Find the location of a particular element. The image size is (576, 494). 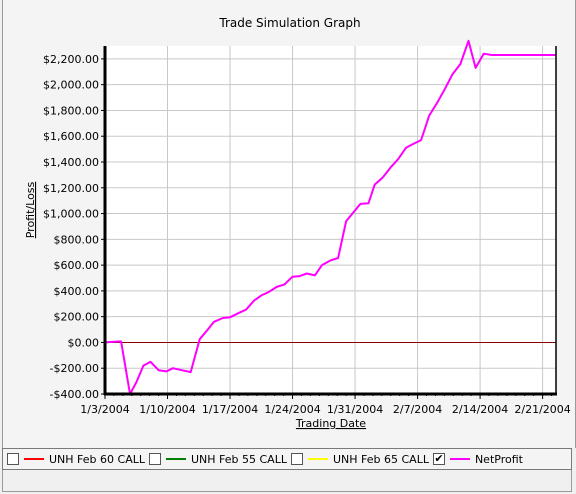

y-tick-label: $1,800.00 is located at coordinates (71, 110).